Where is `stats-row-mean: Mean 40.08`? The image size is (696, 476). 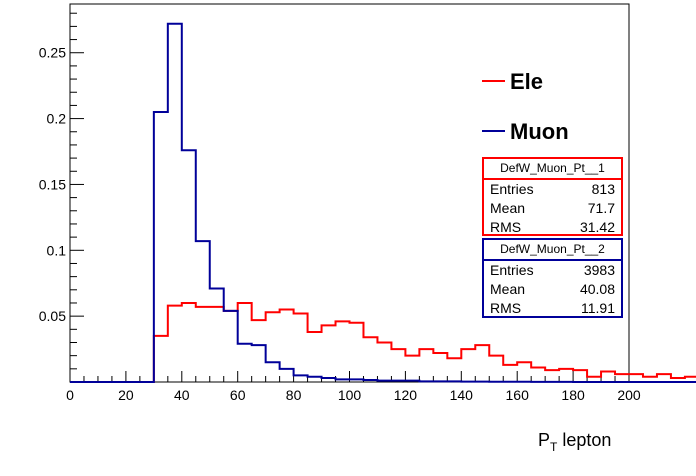
stats-row-mean: Mean 40.08 is located at coordinates (552, 289).